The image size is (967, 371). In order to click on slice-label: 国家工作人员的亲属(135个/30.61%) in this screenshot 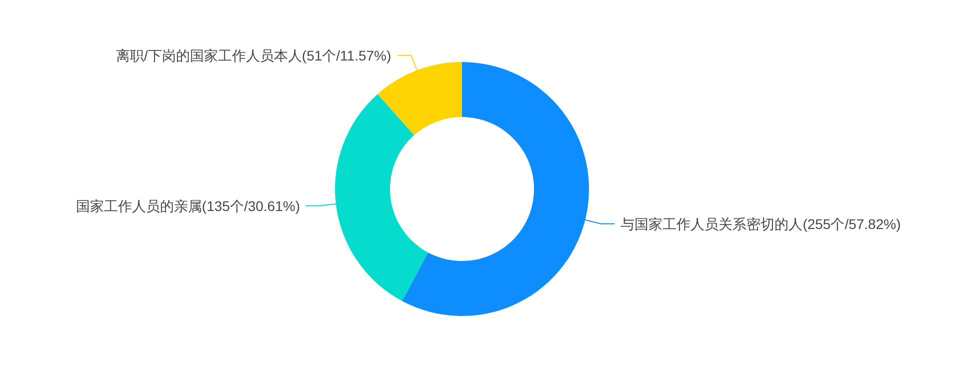, I will do `click(188, 206)`.